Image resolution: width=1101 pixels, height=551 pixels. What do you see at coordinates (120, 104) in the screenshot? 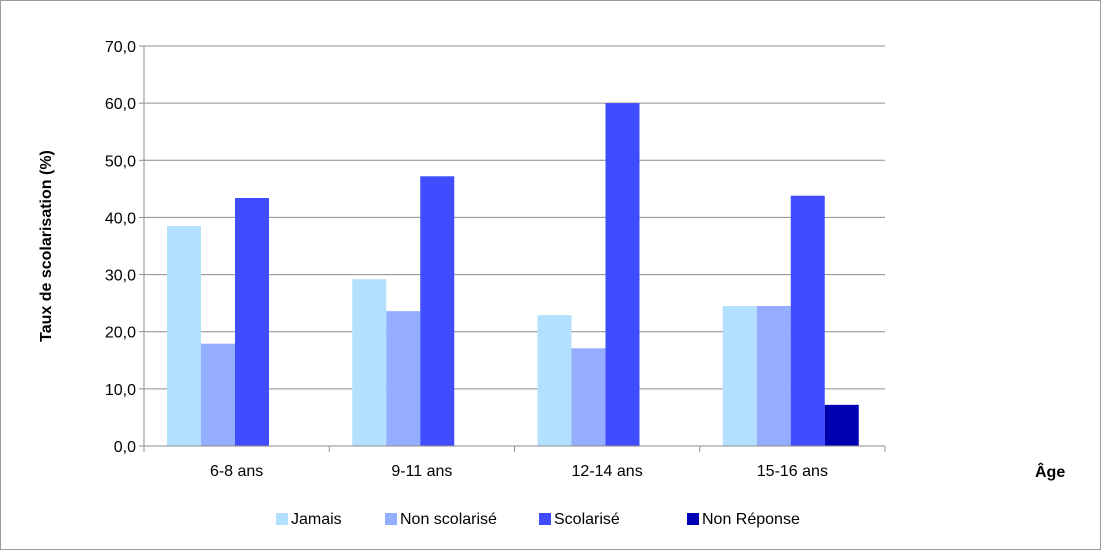
I see `y-tick-label: 60,0` at bounding box center [120, 104].